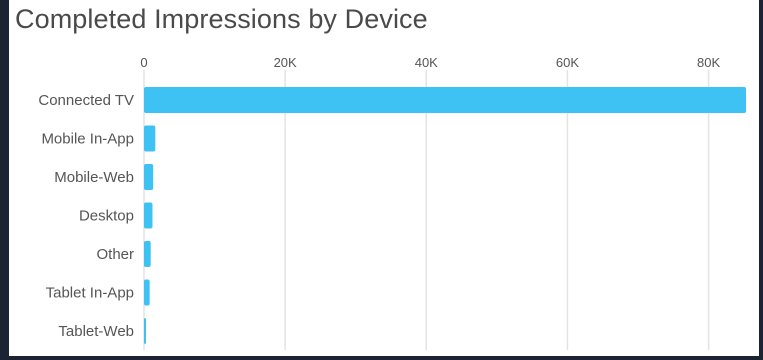 Image resolution: width=763 pixels, height=360 pixels. I want to click on category-label: Tablet In-App, so click(90, 293).